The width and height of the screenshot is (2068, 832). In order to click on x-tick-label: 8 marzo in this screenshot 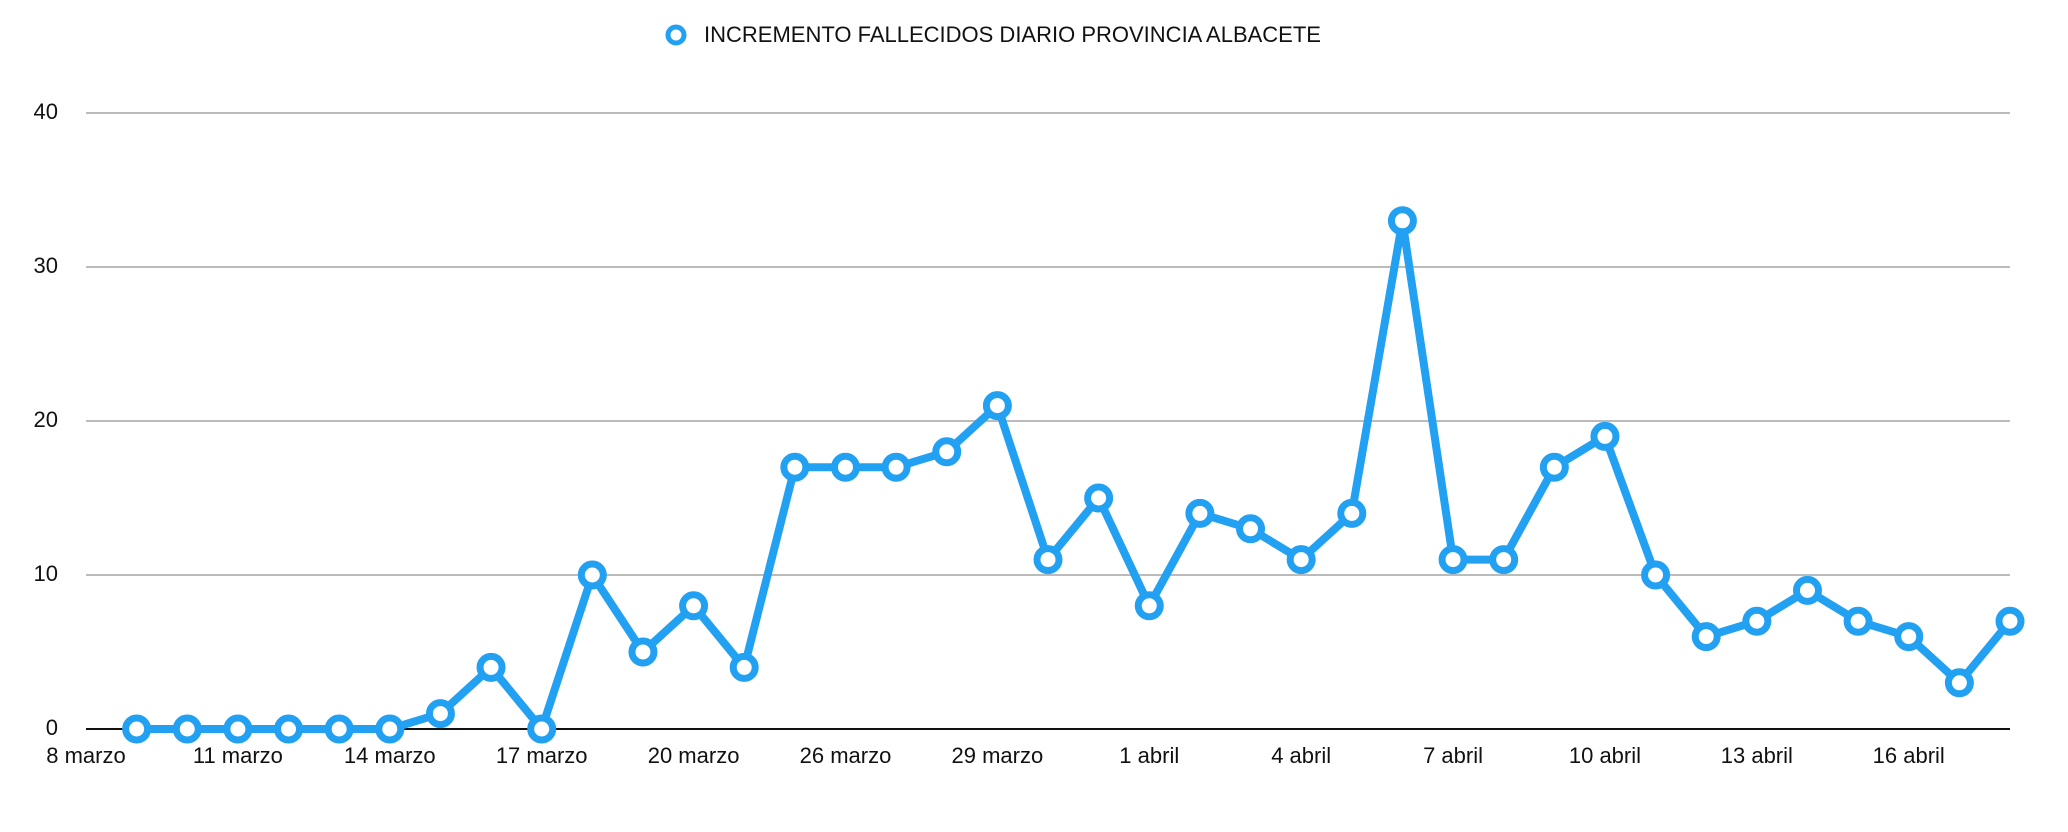, I will do `click(85, 755)`.